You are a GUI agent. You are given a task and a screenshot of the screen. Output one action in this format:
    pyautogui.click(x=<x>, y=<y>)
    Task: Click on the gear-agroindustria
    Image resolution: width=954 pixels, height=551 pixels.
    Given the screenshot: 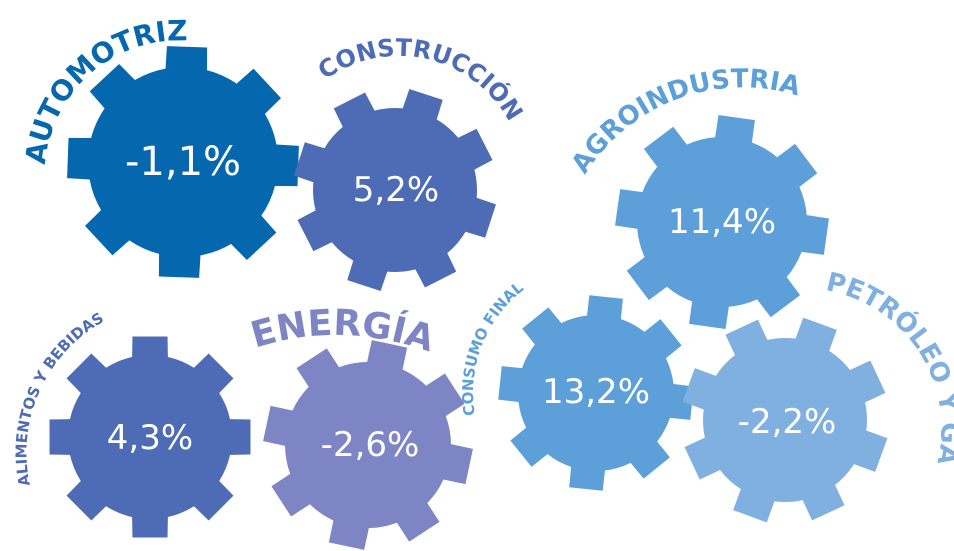 What is the action you would take?
    pyautogui.click(x=722, y=222)
    